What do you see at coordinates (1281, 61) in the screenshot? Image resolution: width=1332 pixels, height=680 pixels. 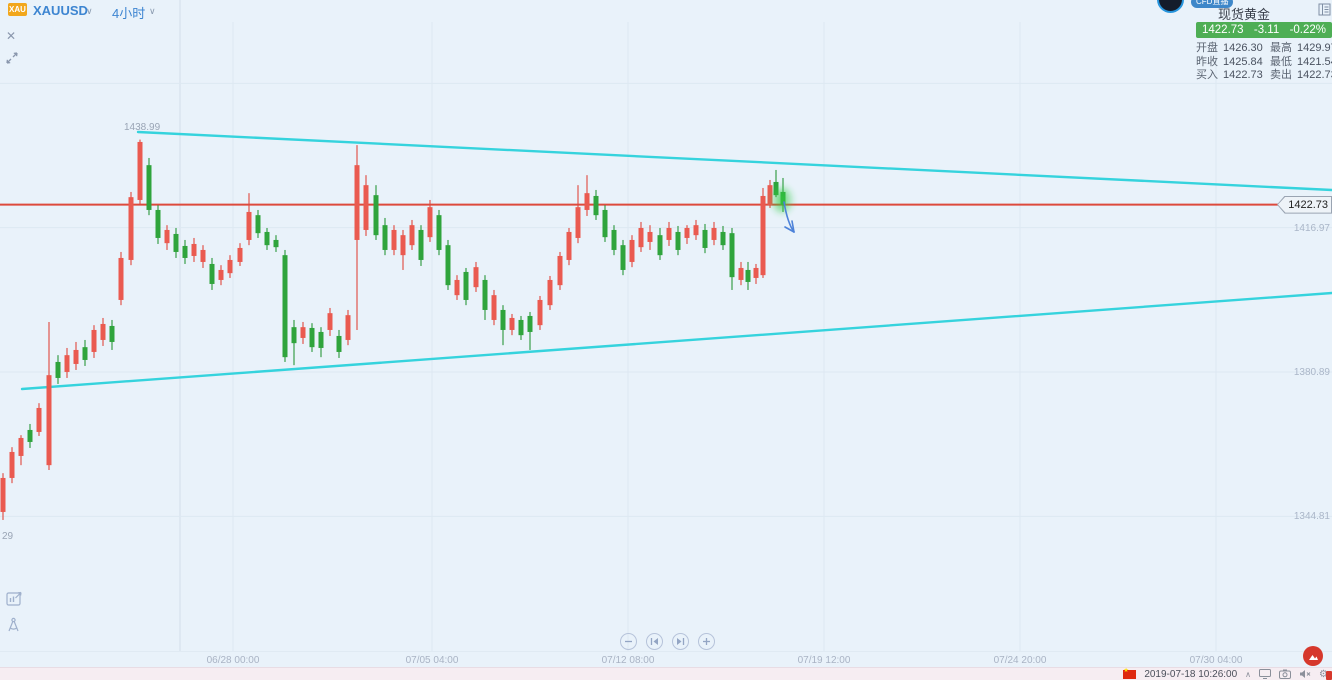 I see `quote-stat-lbl: 最低` at bounding box center [1281, 61].